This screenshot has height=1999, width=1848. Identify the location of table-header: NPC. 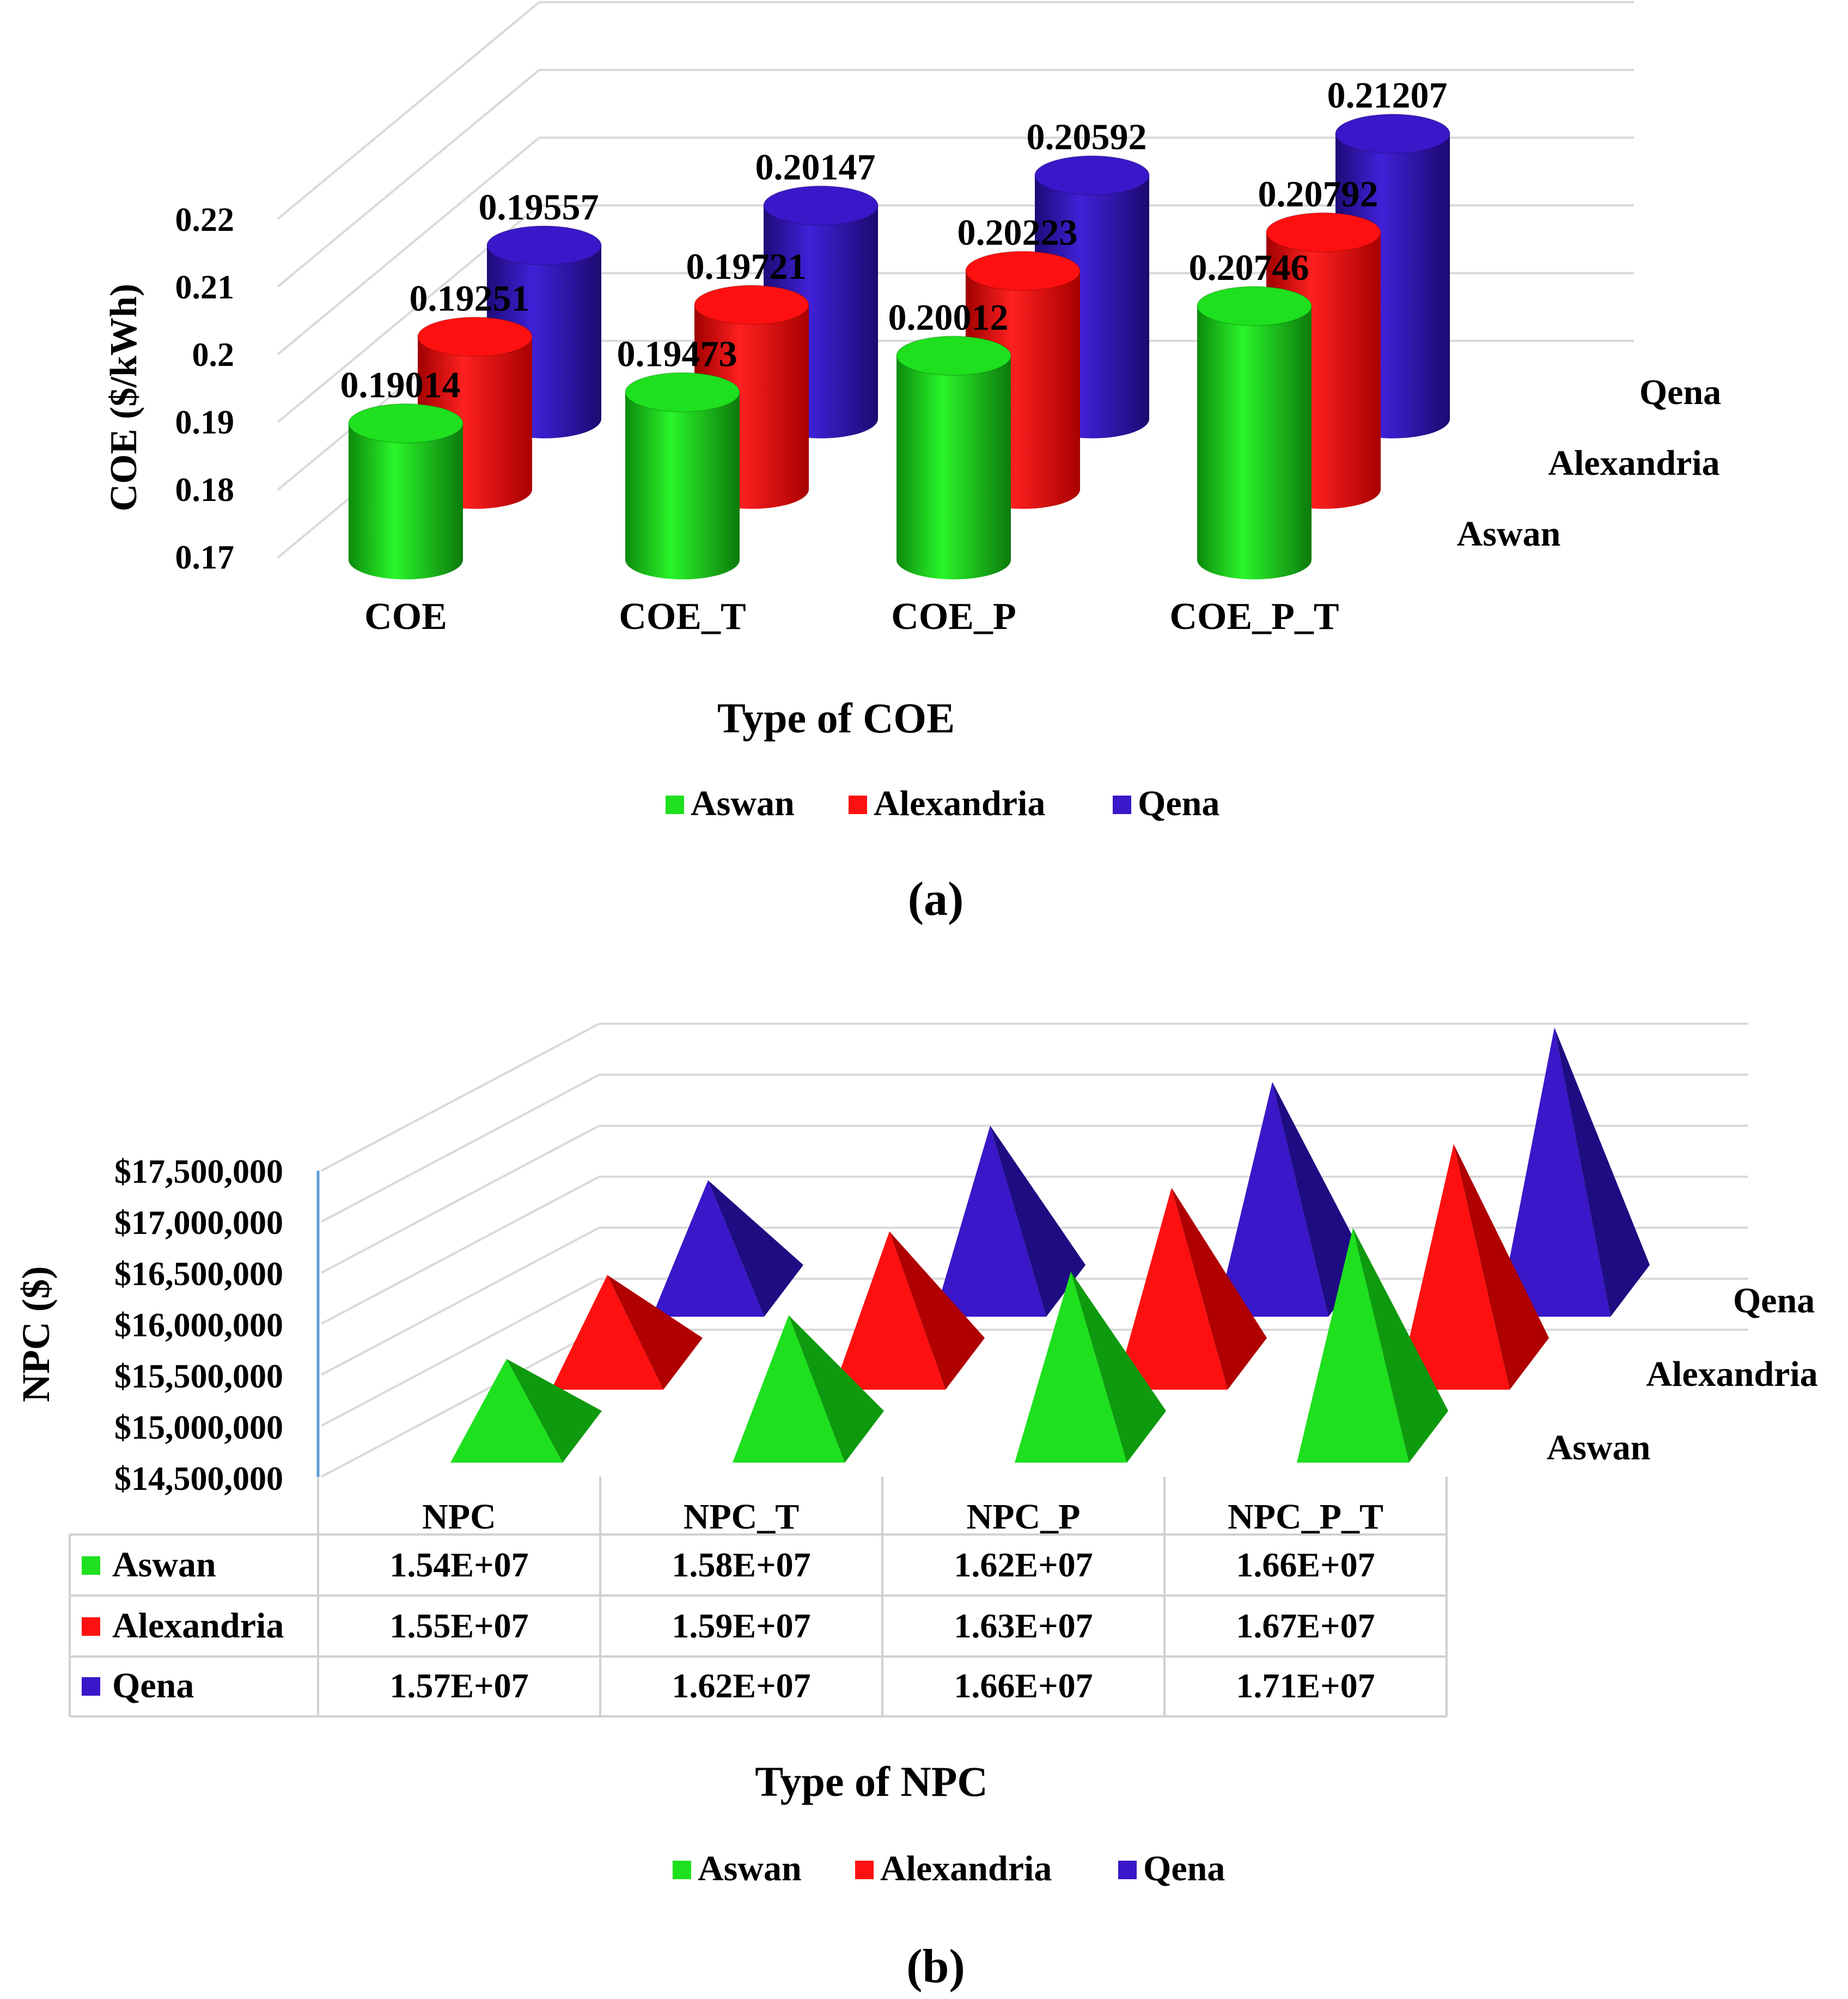
(459, 1517).